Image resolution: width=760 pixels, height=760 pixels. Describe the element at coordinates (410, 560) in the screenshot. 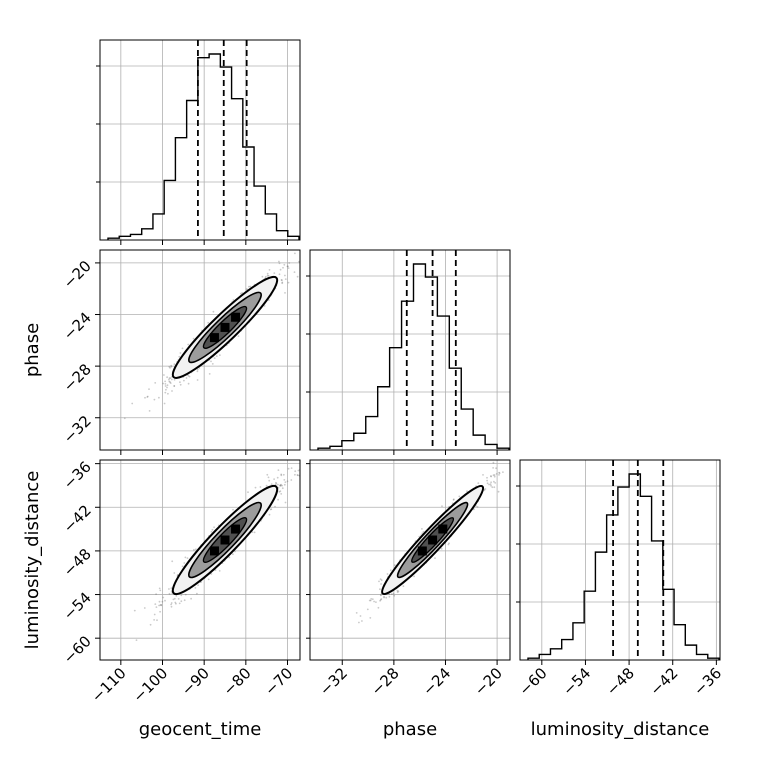

I see `panel-frame-phase-luminosity-distance` at that location.